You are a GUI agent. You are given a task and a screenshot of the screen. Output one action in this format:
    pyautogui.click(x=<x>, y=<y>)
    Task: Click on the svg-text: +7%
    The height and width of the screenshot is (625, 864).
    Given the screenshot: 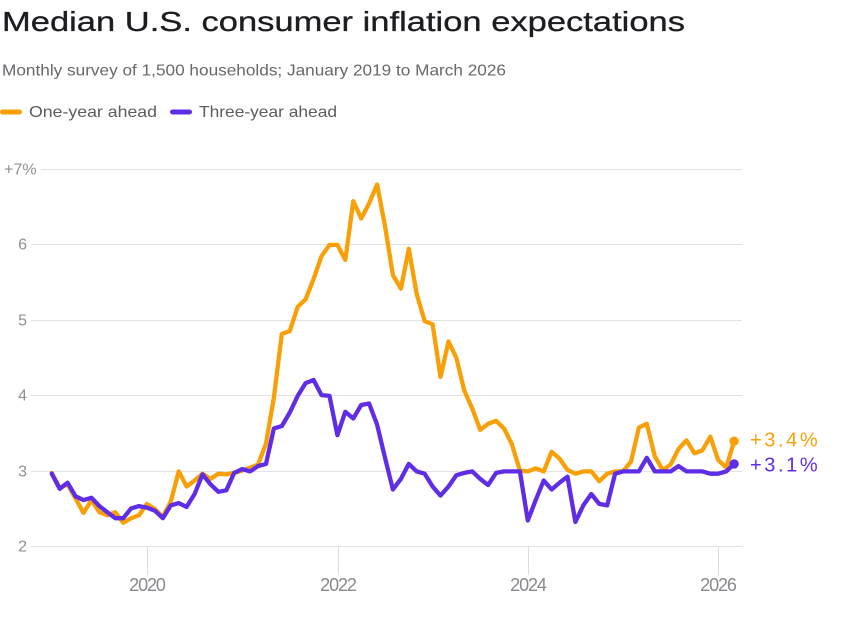 What is the action you would take?
    pyautogui.click(x=20, y=169)
    